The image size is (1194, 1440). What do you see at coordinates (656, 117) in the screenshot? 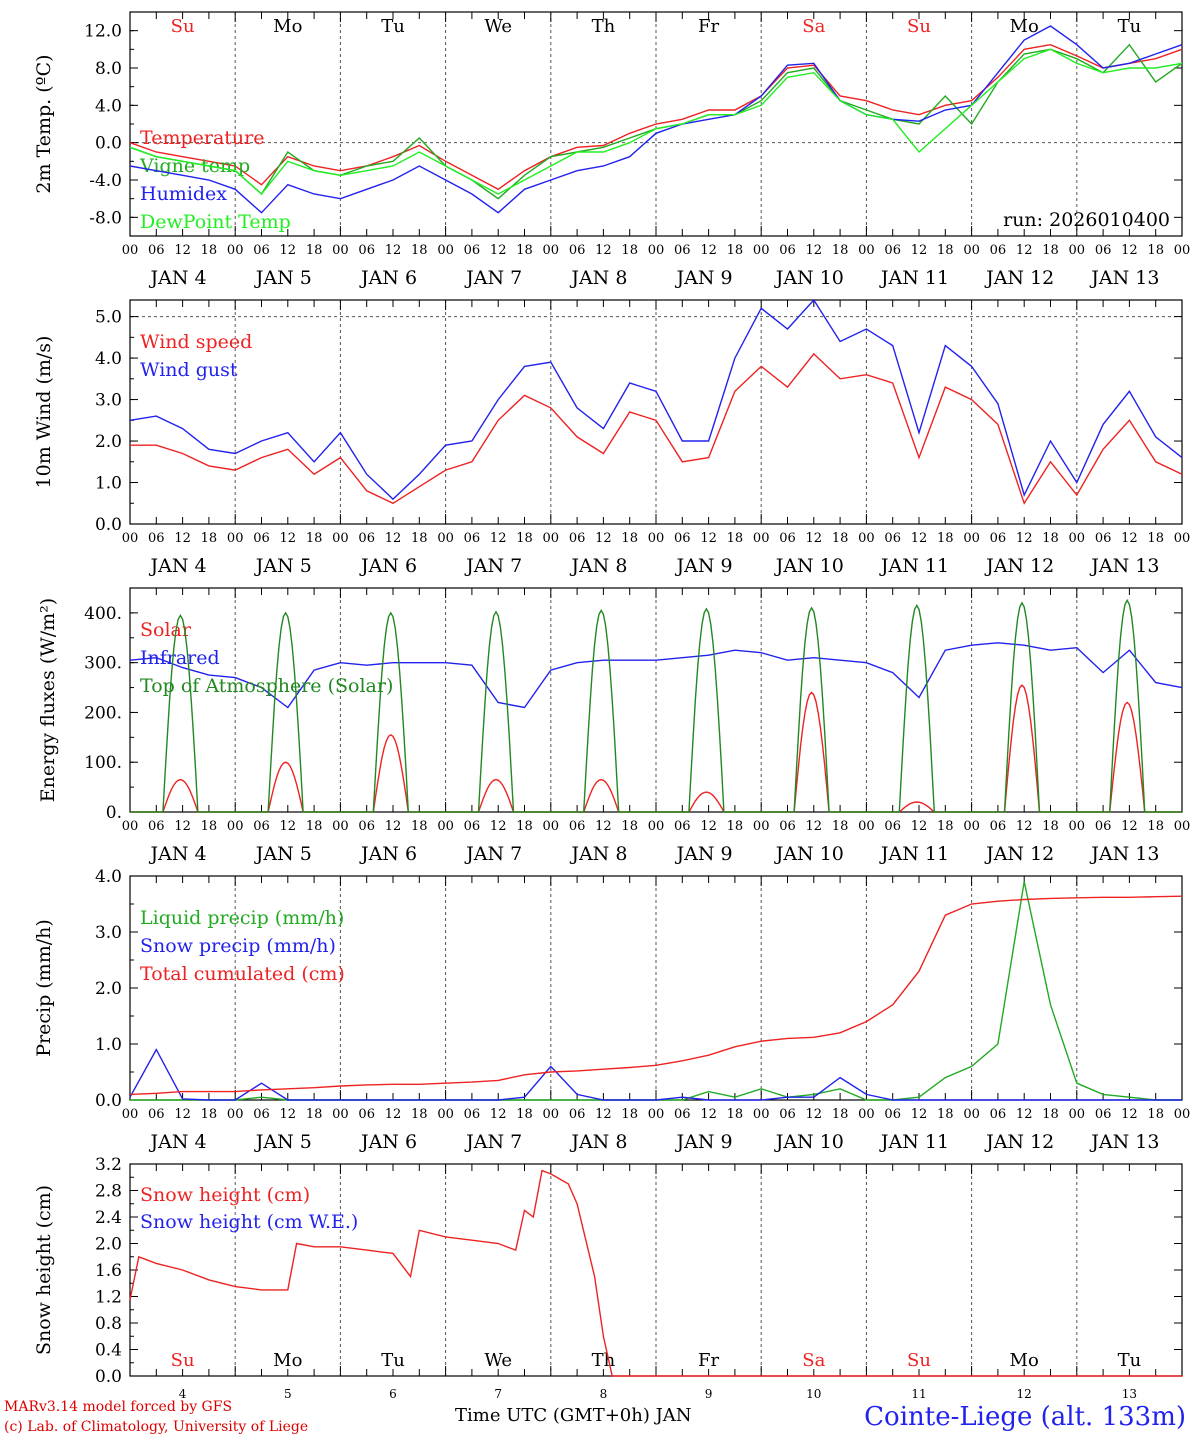
I see `series-line-temperature` at bounding box center [656, 117].